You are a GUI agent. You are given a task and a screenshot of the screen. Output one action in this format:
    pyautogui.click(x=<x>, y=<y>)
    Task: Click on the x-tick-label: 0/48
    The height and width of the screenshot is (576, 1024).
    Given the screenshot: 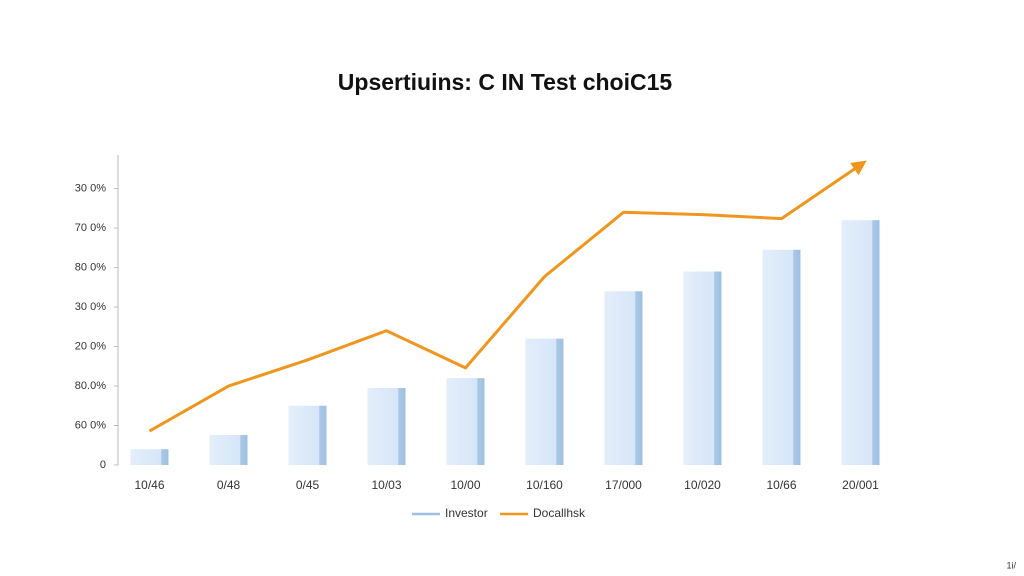 What is the action you would take?
    pyautogui.click(x=229, y=485)
    